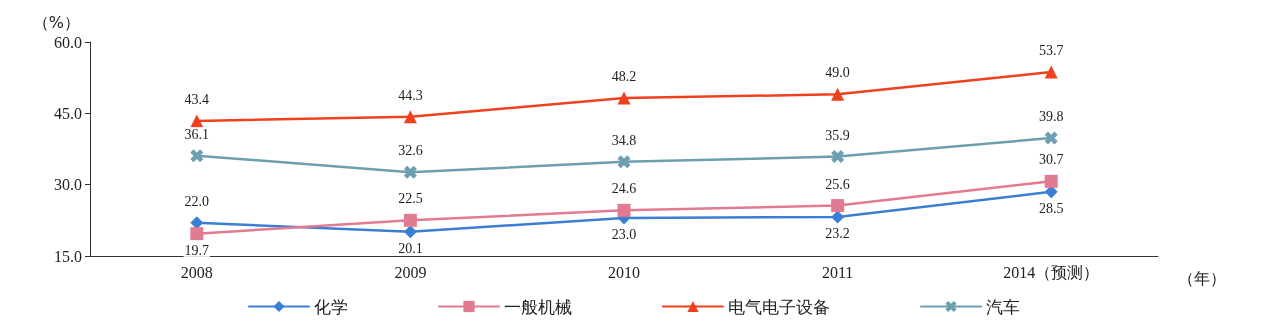 The width and height of the screenshot is (1268, 322). I want to click on data-label: 30.7, so click(1051, 160).